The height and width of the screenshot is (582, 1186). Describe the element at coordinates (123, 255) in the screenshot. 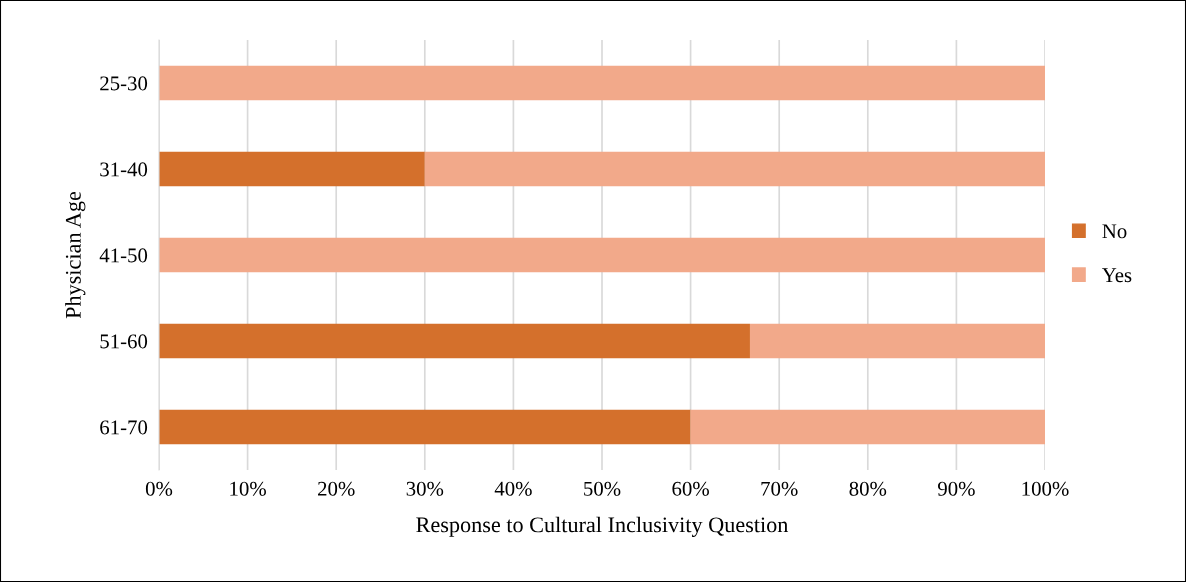

I see `y-tick-label: 41-50` at that location.